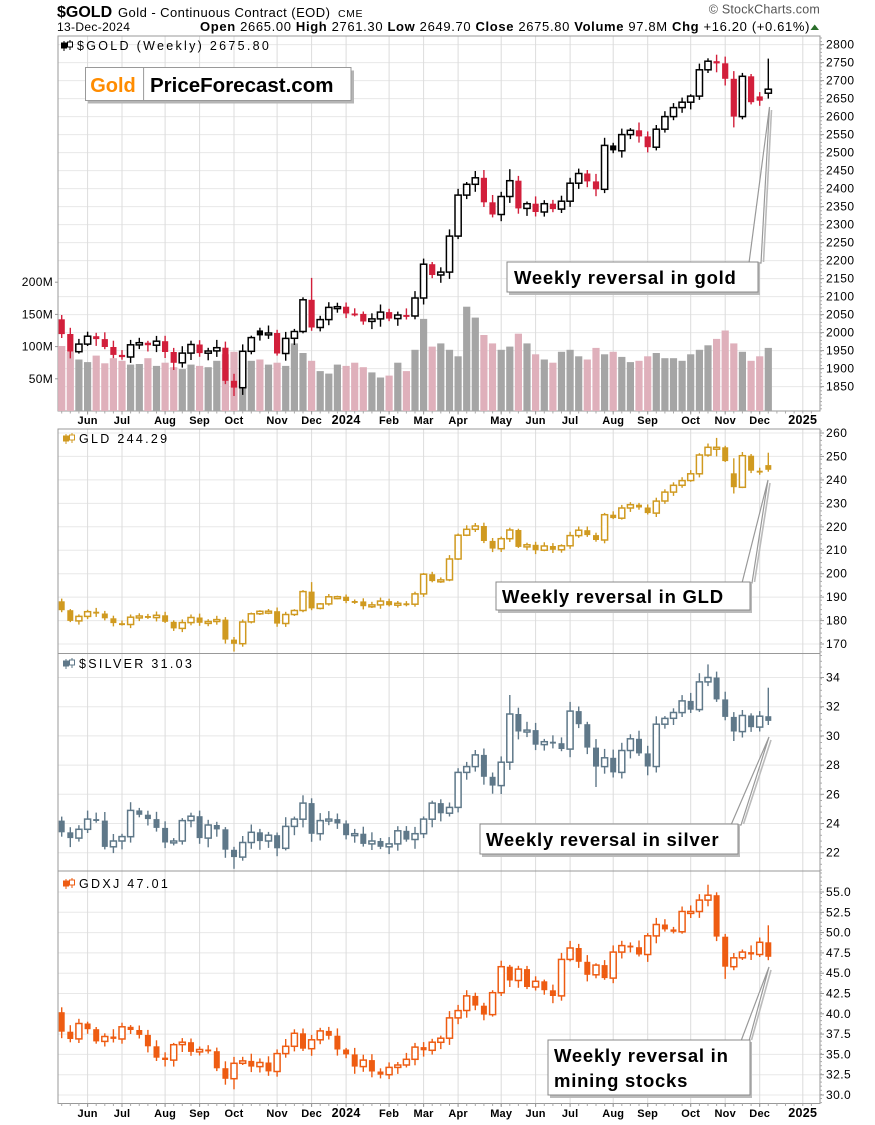 The height and width of the screenshot is (1125, 875). Describe the element at coordinates (840, 117) in the screenshot. I see `svg-text: 2600` at that location.